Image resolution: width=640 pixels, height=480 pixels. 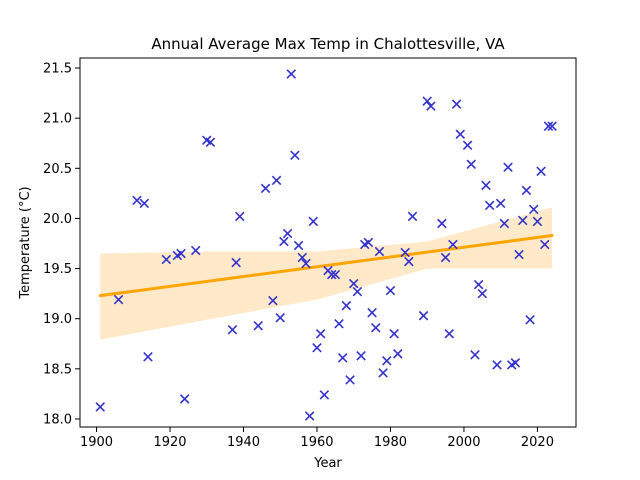 What do you see at coordinates (96, 442) in the screenshot?
I see `x-tick-label: 1900` at bounding box center [96, 442].